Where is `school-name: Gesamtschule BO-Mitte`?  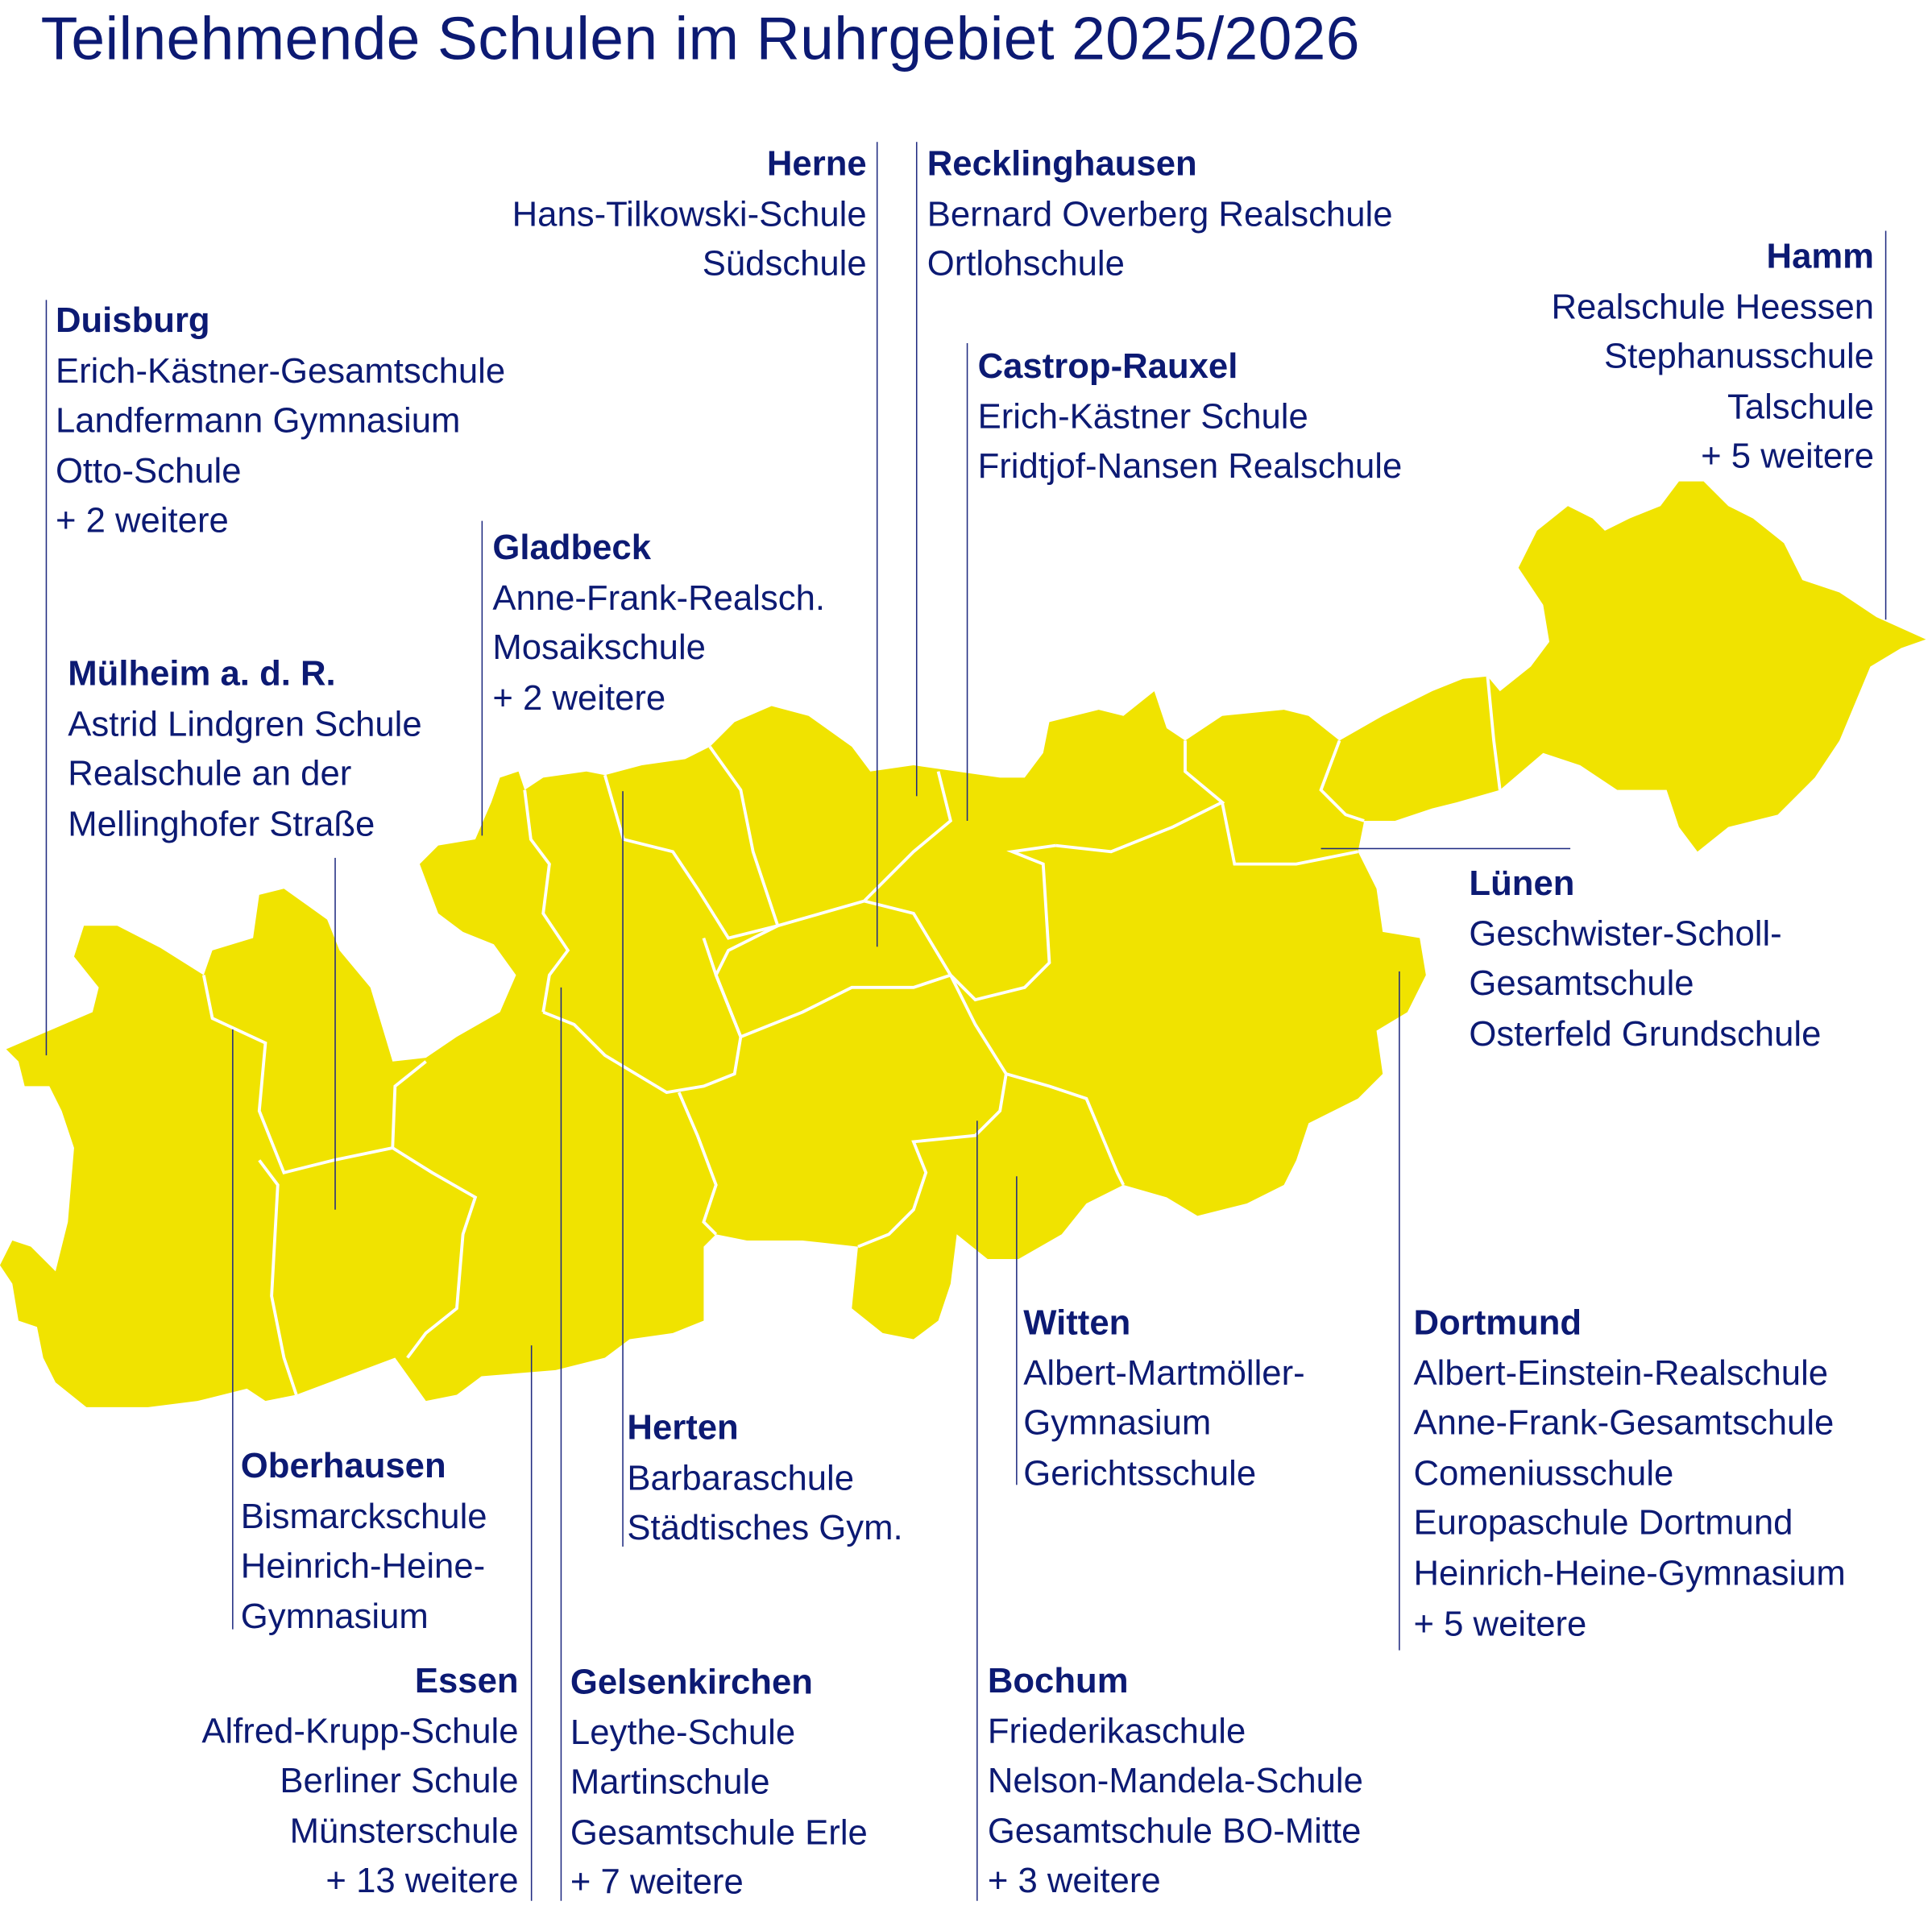
school-name: Gesamtschule BO-Mitte is located at coordinates (1174, 1832).